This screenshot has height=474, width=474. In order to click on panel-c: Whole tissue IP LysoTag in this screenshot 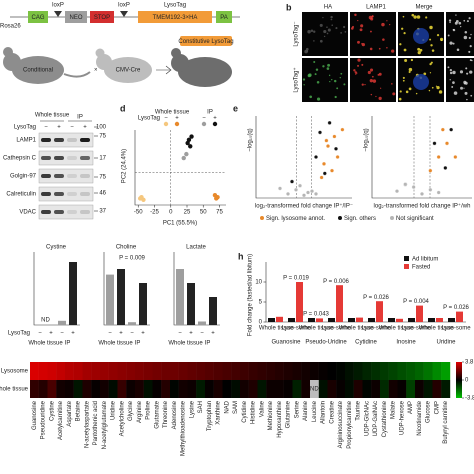, I will do `click(53, 122)`.